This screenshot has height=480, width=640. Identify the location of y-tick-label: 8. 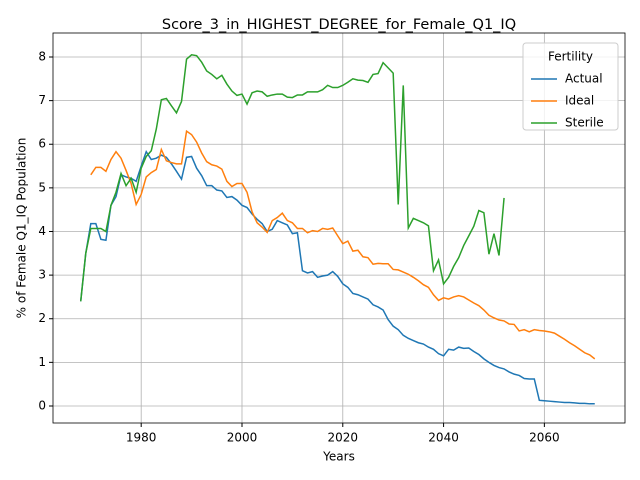
(42, 56).